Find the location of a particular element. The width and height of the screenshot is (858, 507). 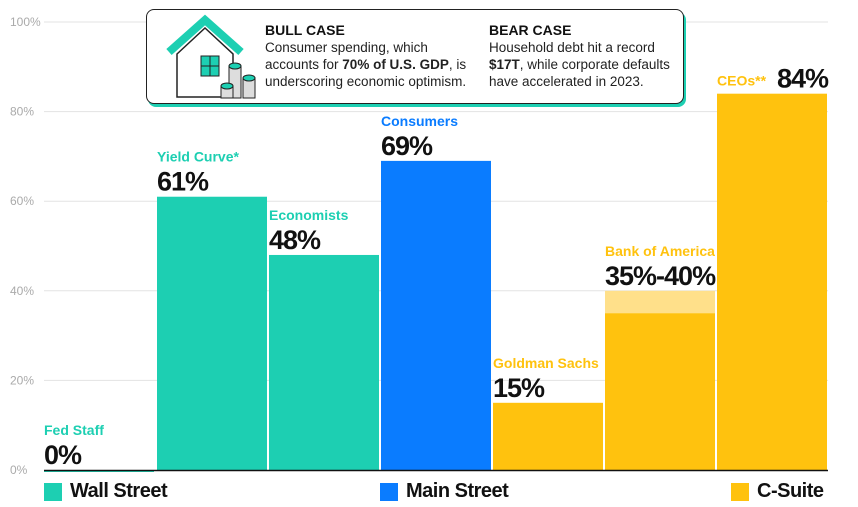

bear-line: $17T, while corporate defaults is located at coordinates (579, 64).